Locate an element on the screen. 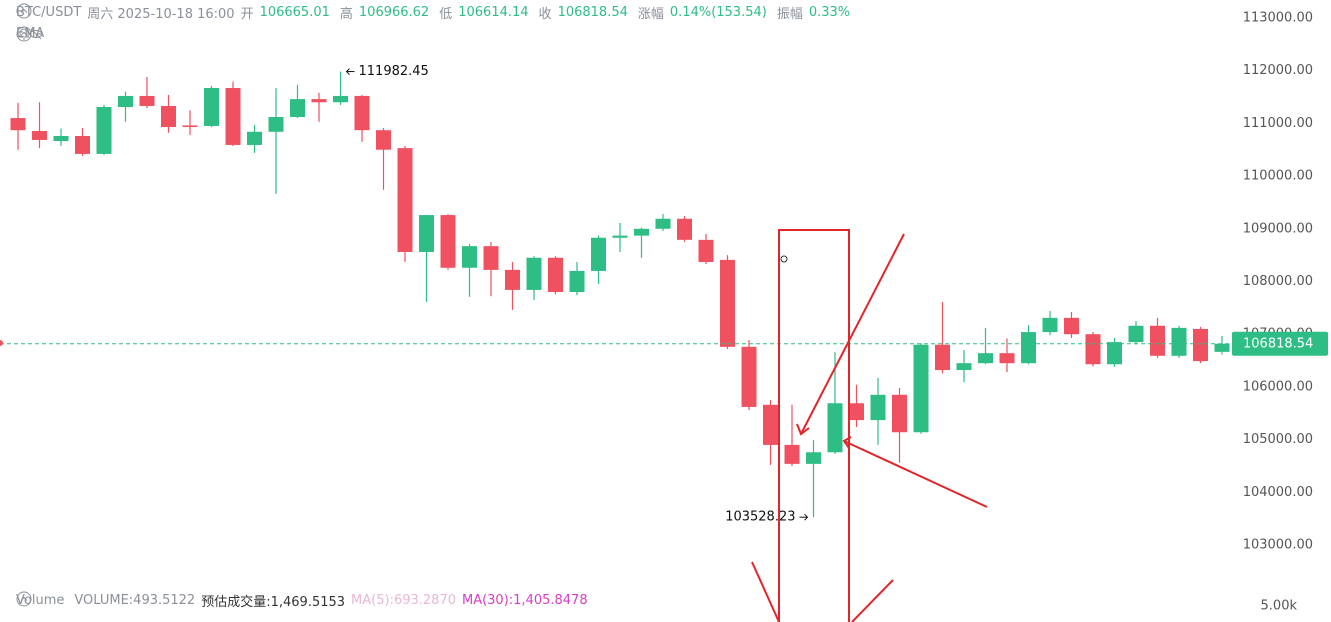  last-price-label: 106818.54 is located at coordinates (1278, 343).